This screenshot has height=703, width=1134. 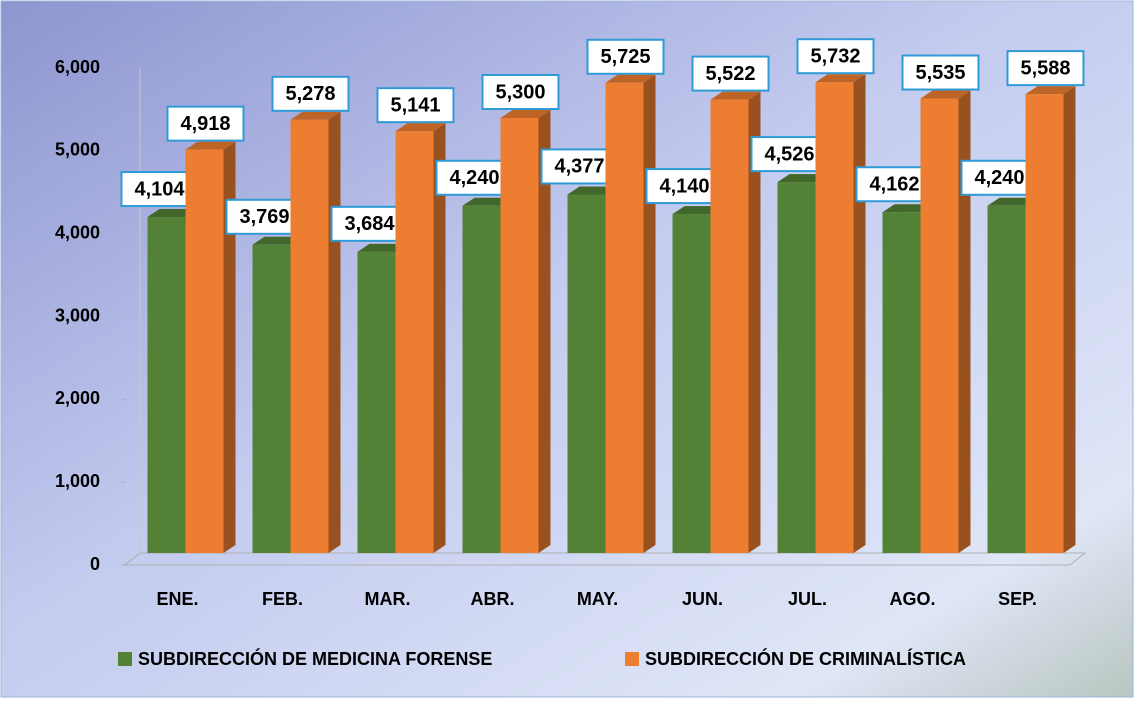 I want to click on data-label: 5,141, so click(x=415, y=105).